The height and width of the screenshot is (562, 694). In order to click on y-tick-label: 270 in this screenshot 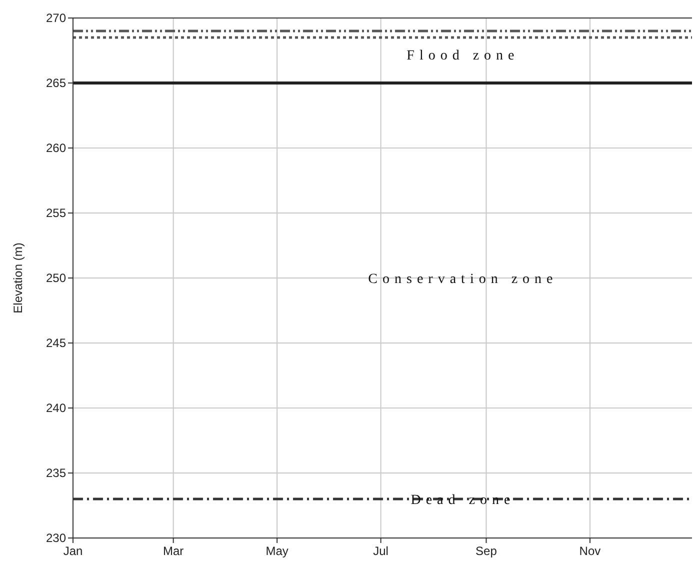, I will do `click(56, 18)`.